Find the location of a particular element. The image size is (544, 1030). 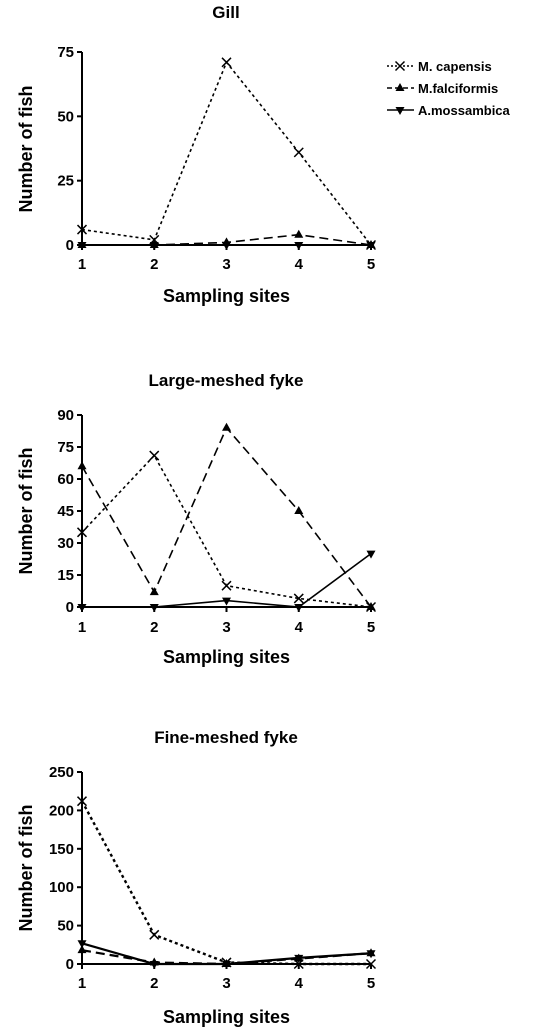

y-tick-label: 25 is located at coordinates (65, 181).